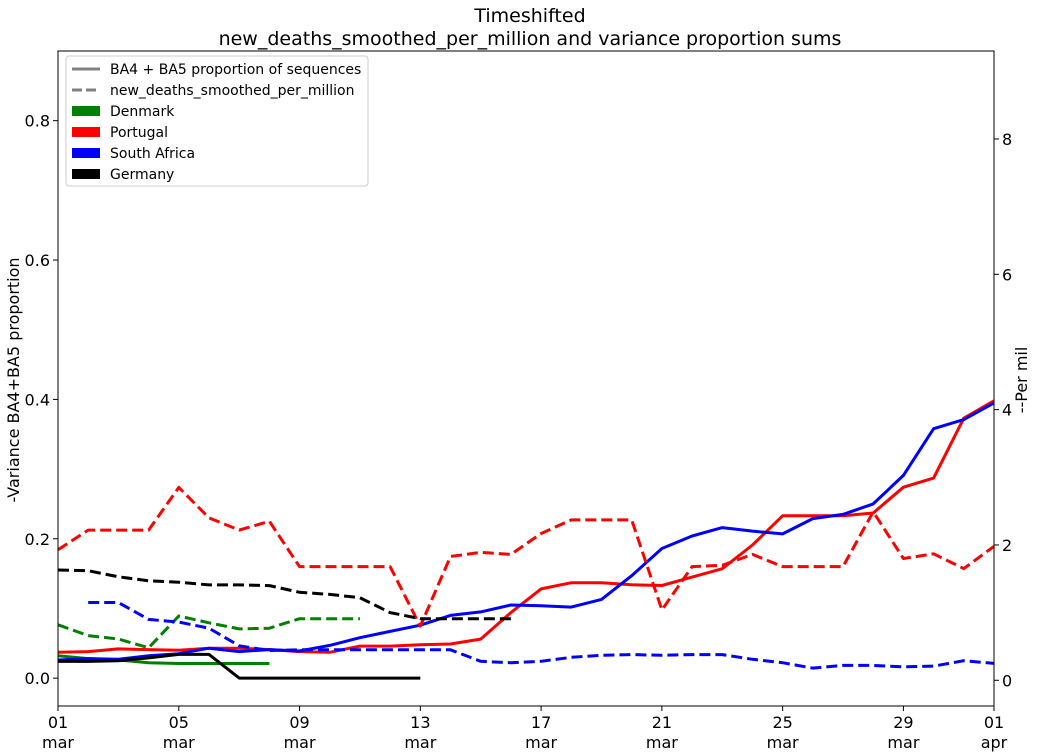 Image resolution: width=1038 pixels, height=755 pixels. Describe the element at coordinates (1007, 410) in the screenshot. I see `y-right-tick-label: 4` at that location.